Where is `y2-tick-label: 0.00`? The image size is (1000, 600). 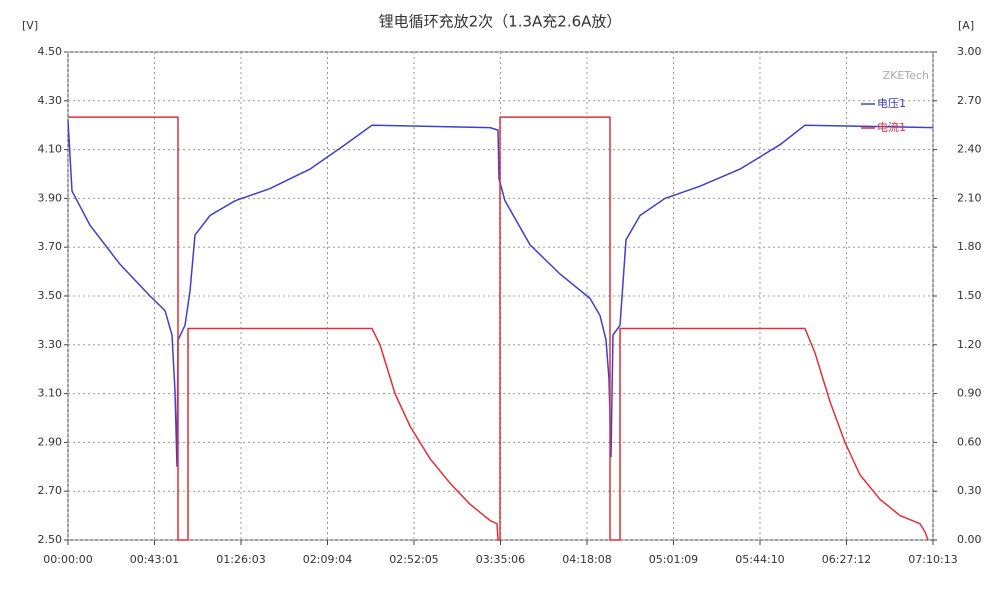 y2-tick-label: 0.00 is located at coordinates (969, 539).